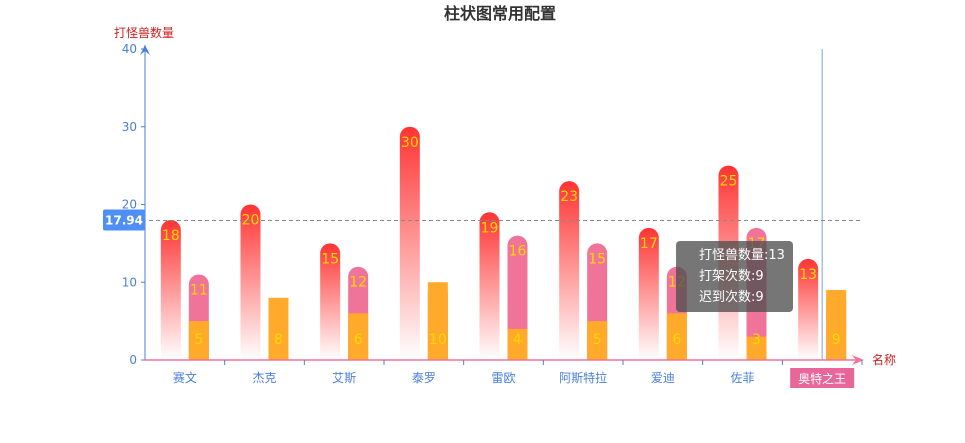 Image resolution: width=965 pixels, height=443 pixels. I want to click on y-tick-label: 10, so click(129, 282).